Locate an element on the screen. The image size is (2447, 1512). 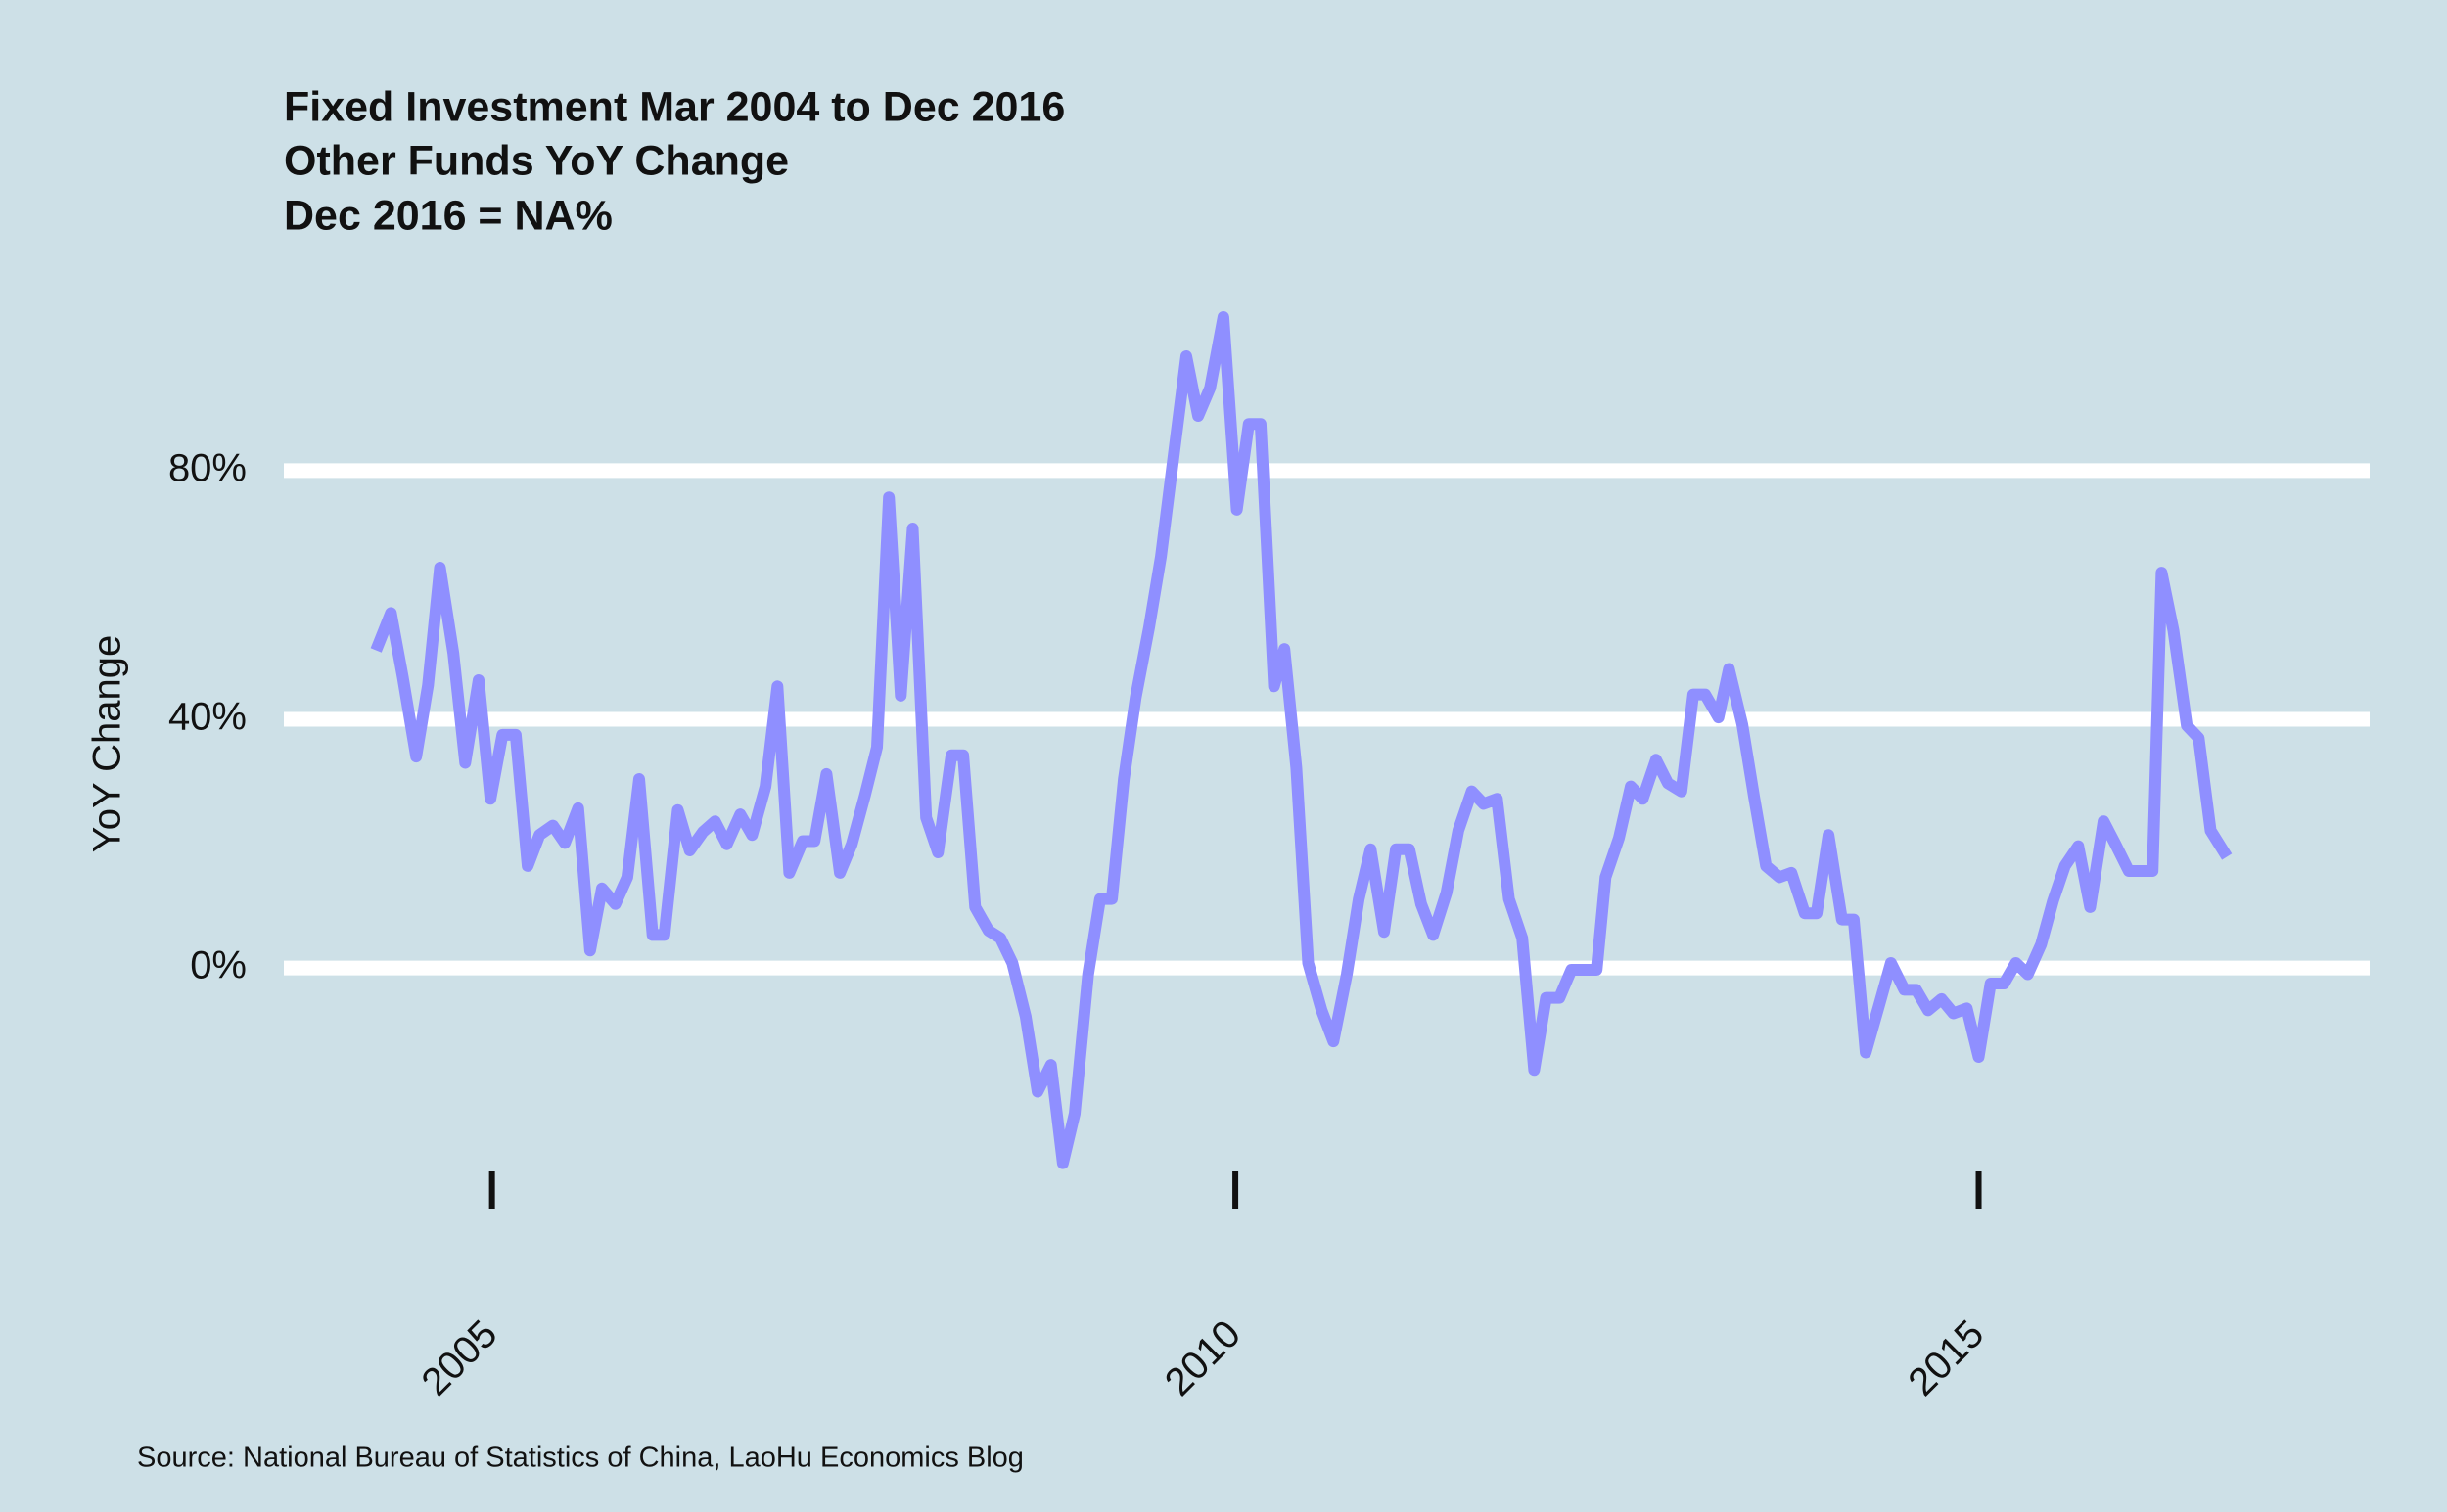
y-tick-label: 40% is located at coordinates (207, 717).